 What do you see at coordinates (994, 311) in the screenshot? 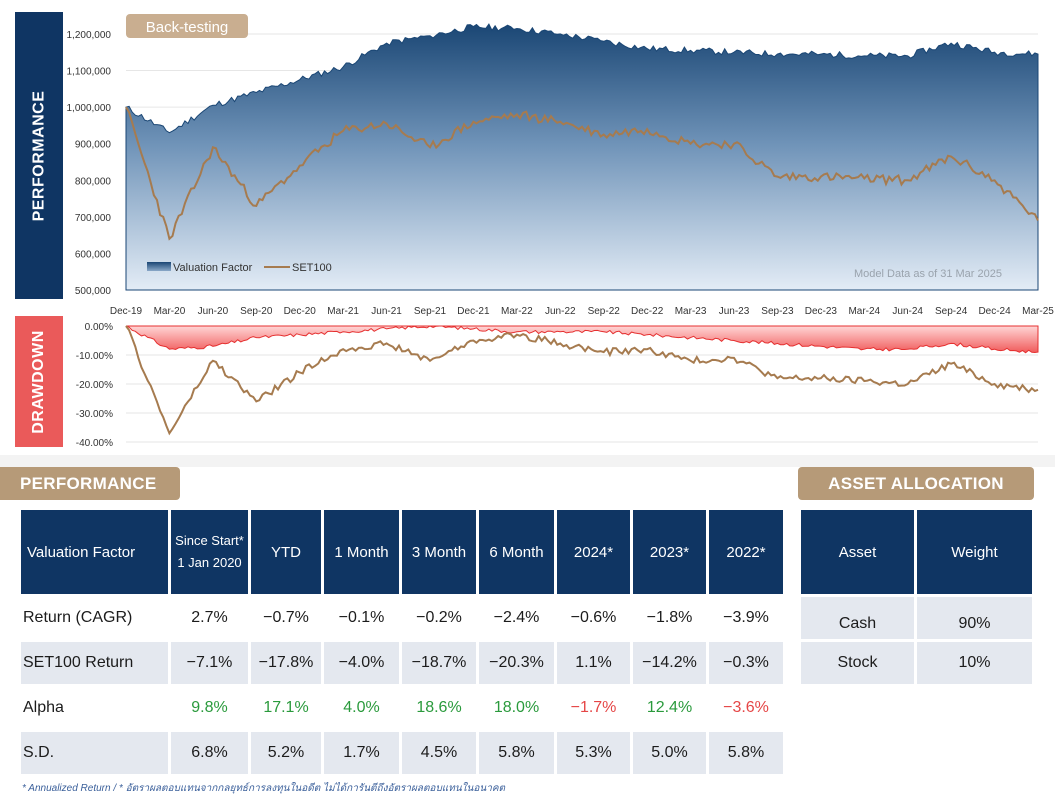
I see `x-tick-label: Dec-24` at bounding box center [994, 311].